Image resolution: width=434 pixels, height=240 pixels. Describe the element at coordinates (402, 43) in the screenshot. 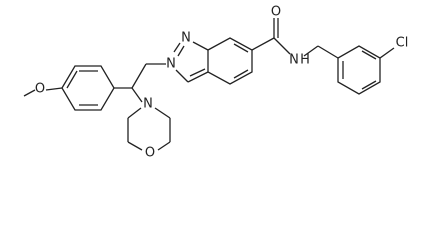

I see `atom-label: Cl` at that location.